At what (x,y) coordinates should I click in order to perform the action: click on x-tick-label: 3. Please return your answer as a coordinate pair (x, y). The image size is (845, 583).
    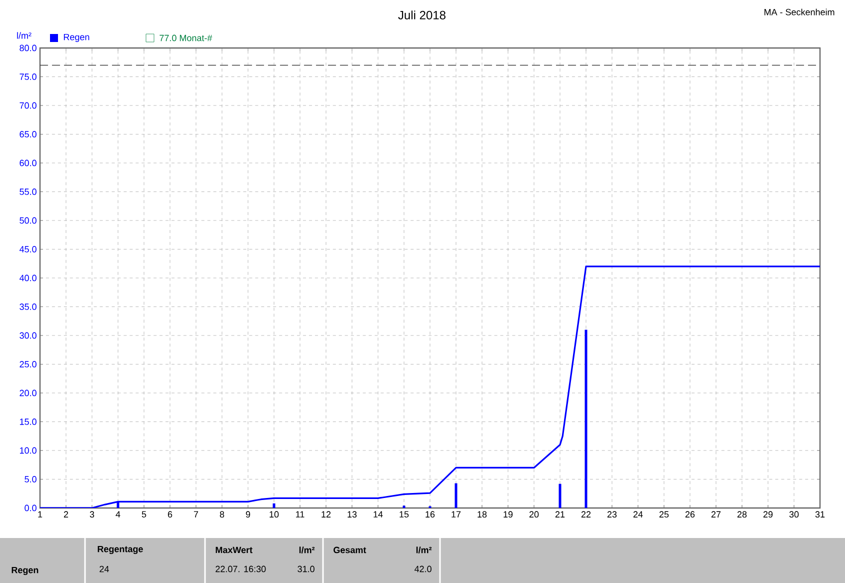
    Looking at the image, I should click on (92, 514).